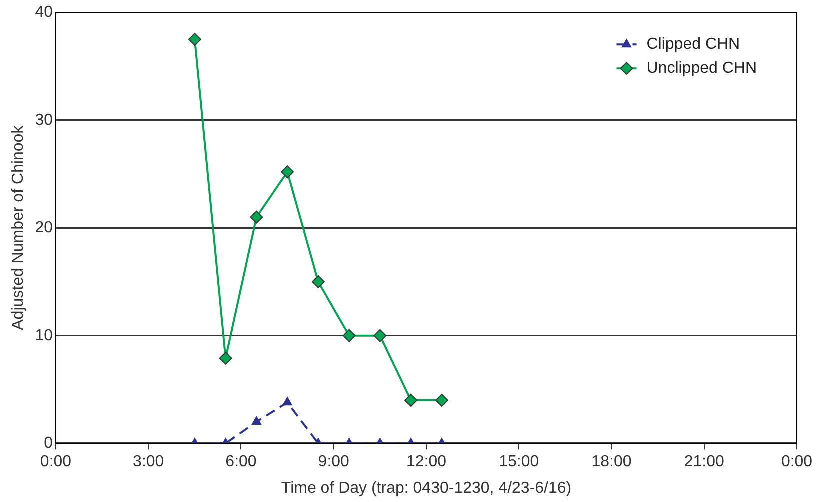 Image resolution: width=817 pixels, height=502 pixels. What do you see at coordinates (612, 462) in the screenshot?
I see `x-tick-label: 18:00` at bounding box center [612, 462].